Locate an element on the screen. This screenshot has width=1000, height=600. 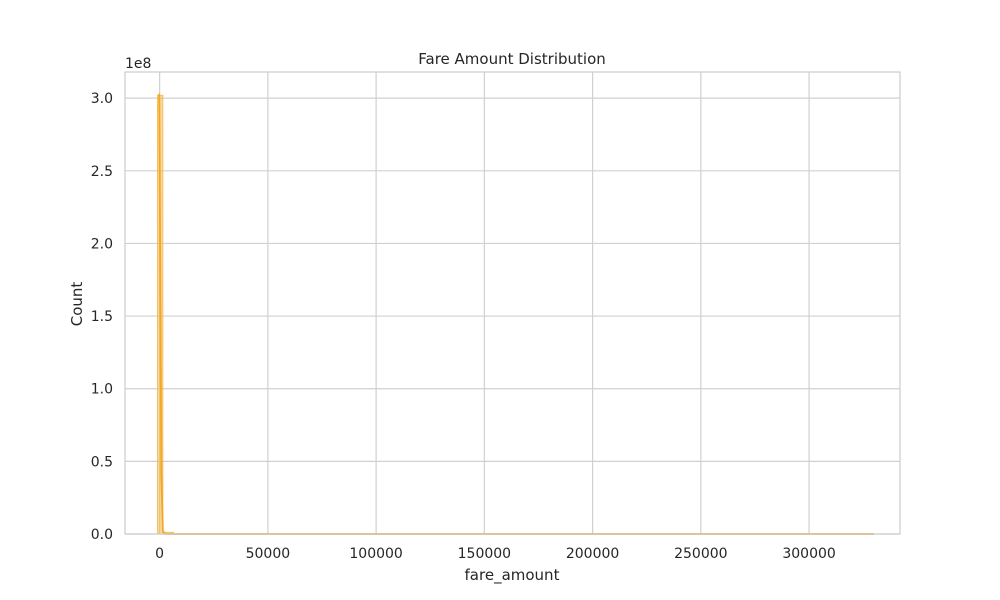
y-axis-title: Count is located at coordinates (77, 304).